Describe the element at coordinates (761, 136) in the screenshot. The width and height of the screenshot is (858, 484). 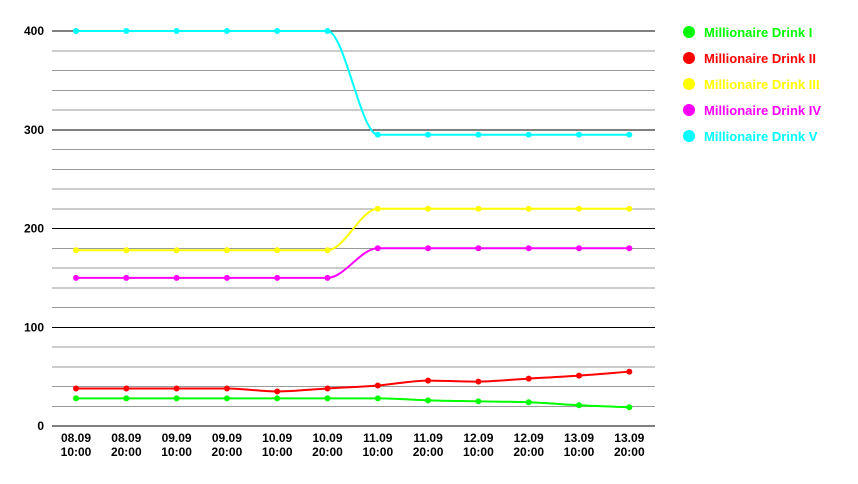
I see `legend-label: Millionaire Drink V` at that location.